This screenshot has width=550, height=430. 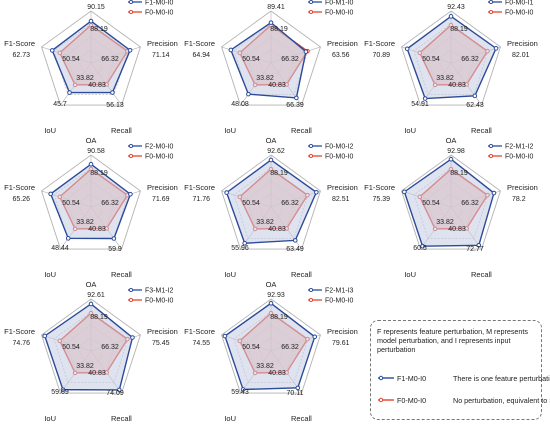 I want to click on value-label: 59.43, so click(x=240, y=392).